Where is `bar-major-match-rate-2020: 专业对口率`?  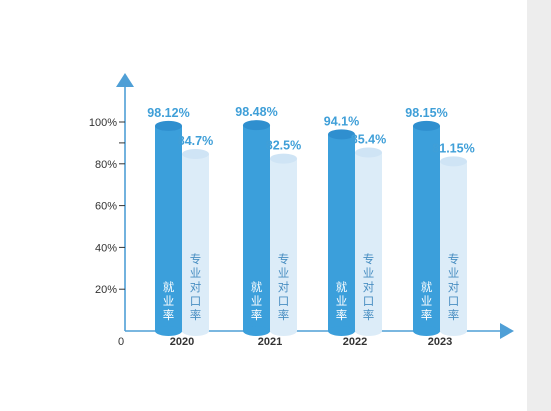
bar-major-match-rate-2020: 专业对口率 is located at coordinates (195, 242).